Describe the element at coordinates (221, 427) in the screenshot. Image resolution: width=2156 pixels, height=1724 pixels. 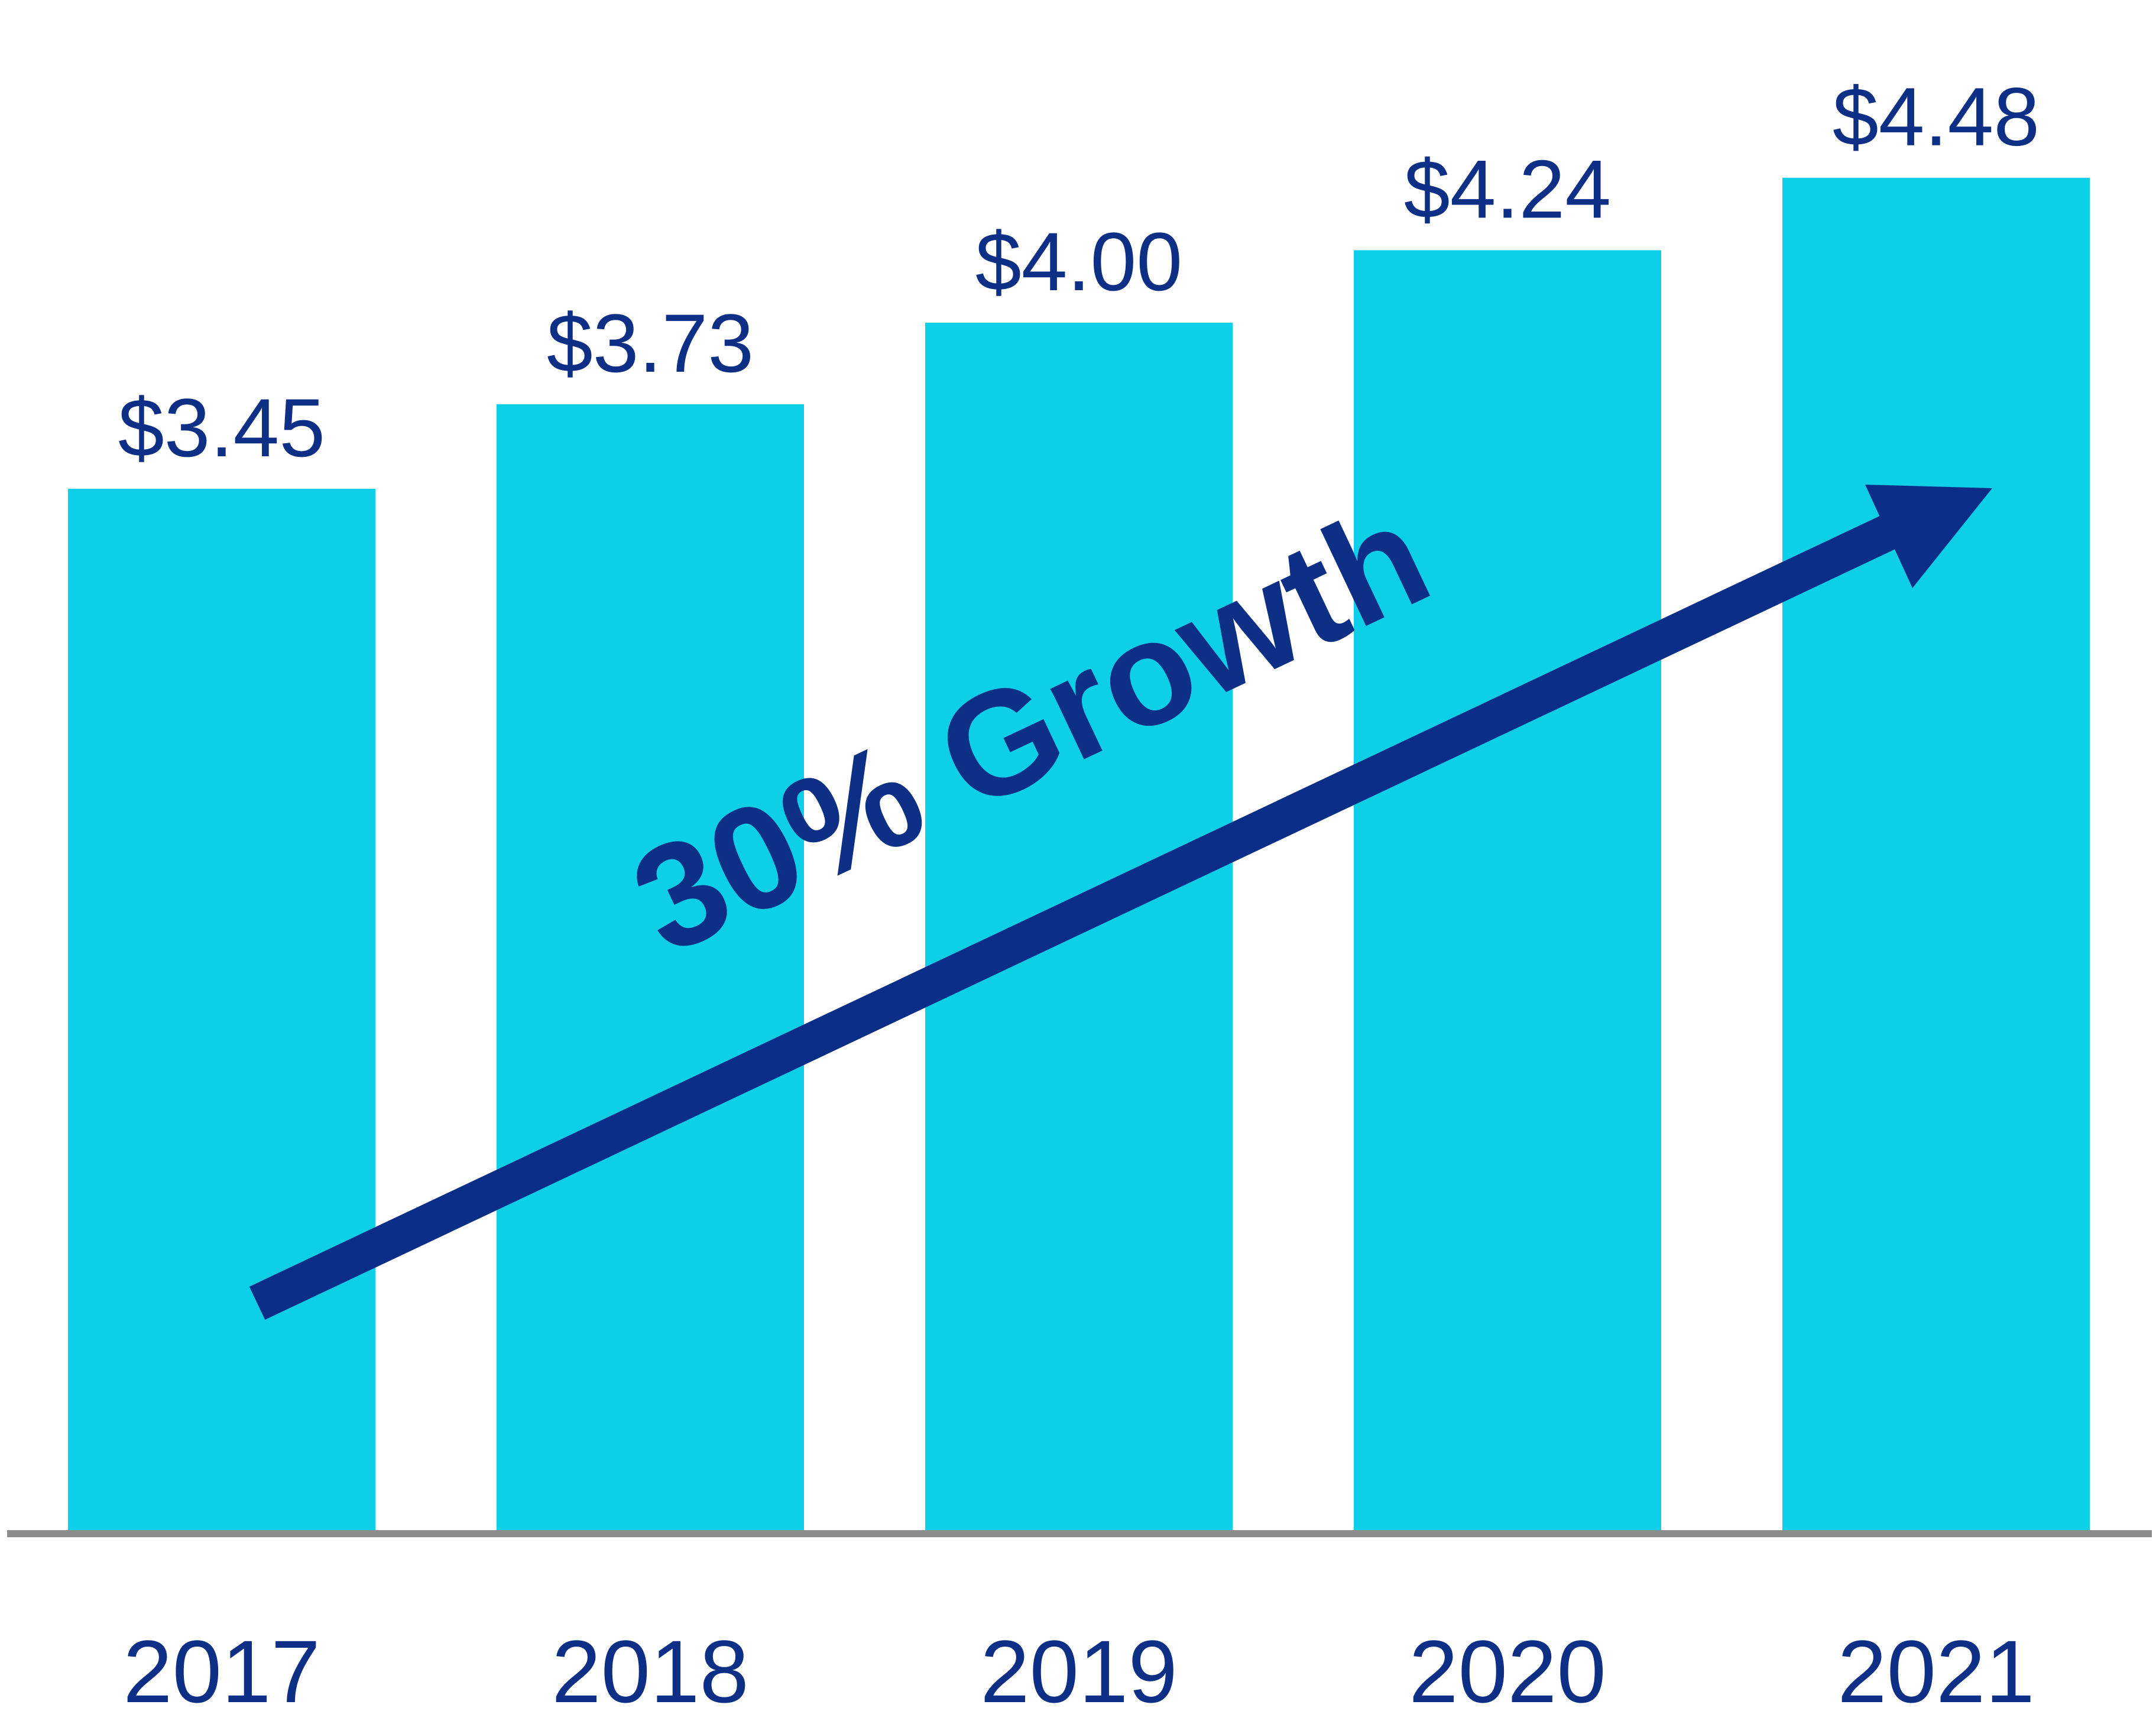
I see `value-label-2017: $3.45` at that location.